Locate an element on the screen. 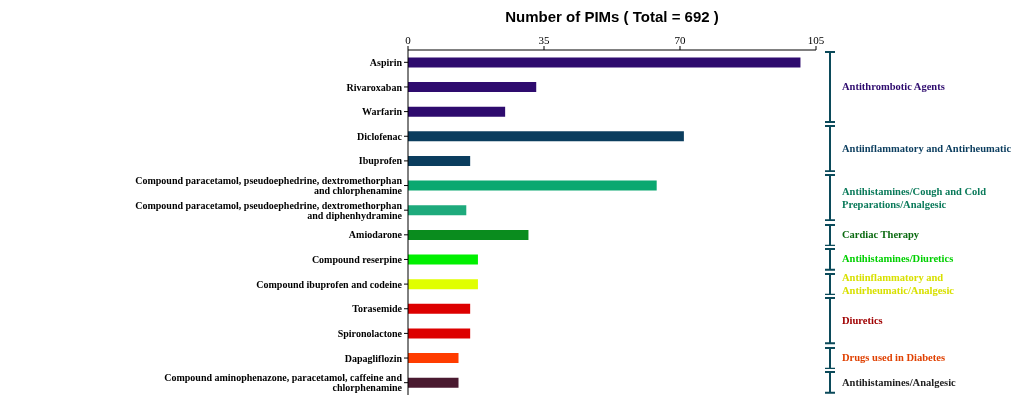  y-tick-label: Ibuprofen is located at coordinates (380, 161).